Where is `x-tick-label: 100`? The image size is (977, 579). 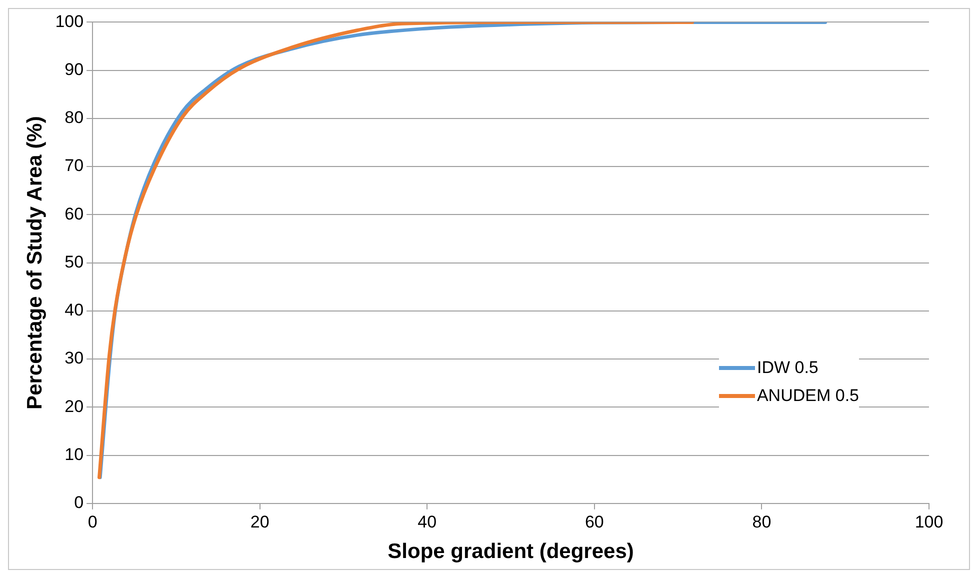
x-tick-label: 100 is located at coordinates (929, 522).